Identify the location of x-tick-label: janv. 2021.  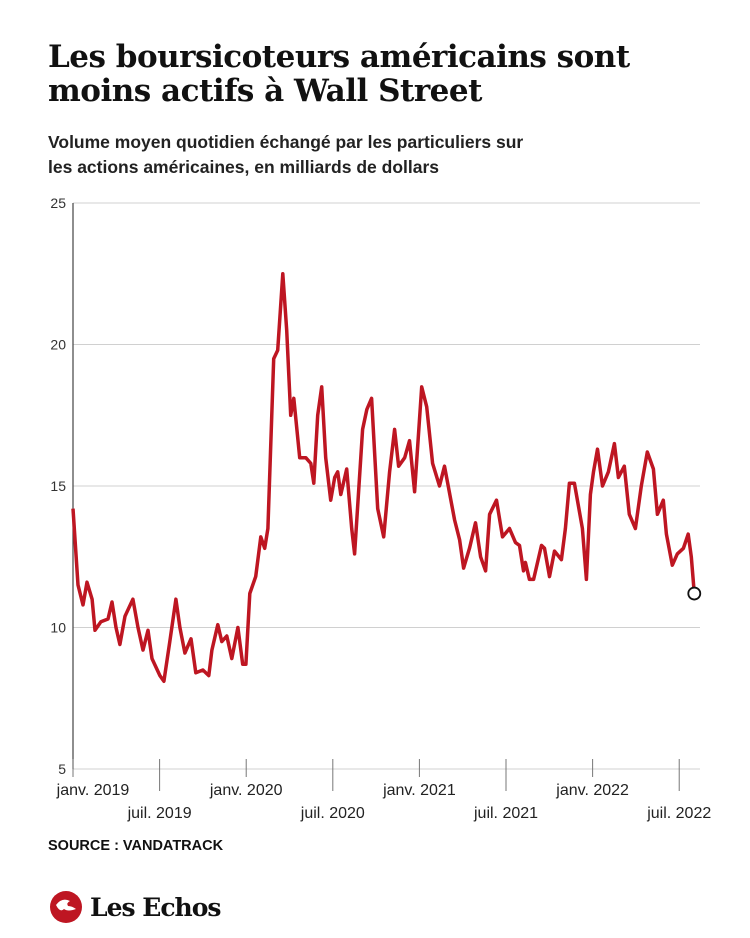
(419, 790).